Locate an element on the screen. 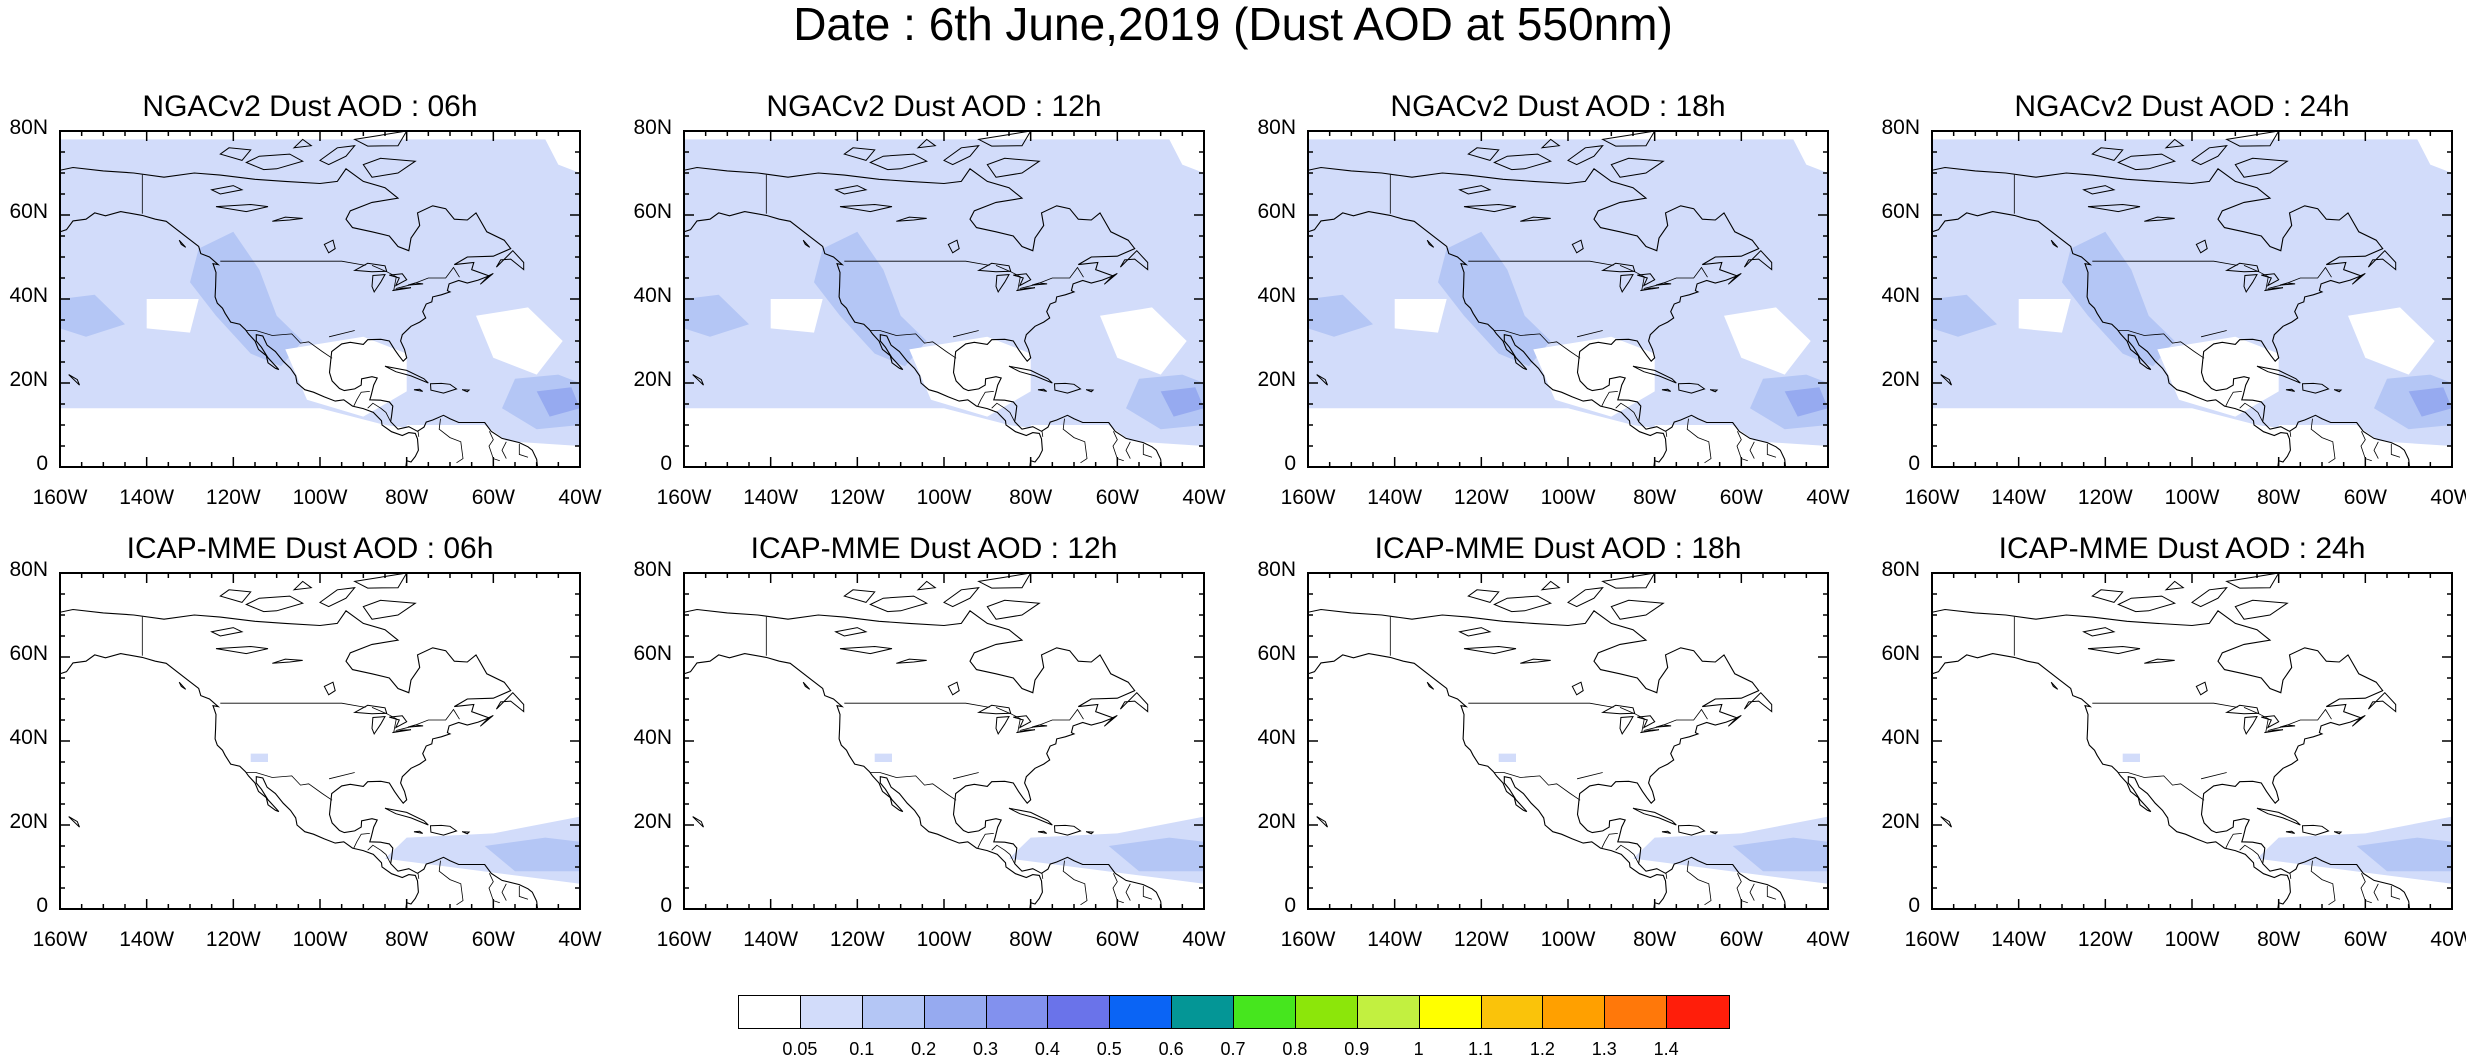 The height and width of the screenshot is (1059, 2466). lon-label: 100W is located at coordinates (944, 939).